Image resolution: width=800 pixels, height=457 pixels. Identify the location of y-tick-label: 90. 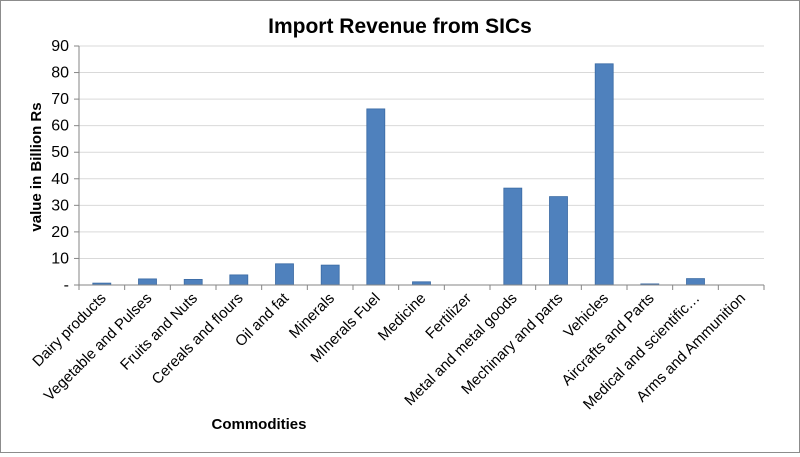
(60, 46).